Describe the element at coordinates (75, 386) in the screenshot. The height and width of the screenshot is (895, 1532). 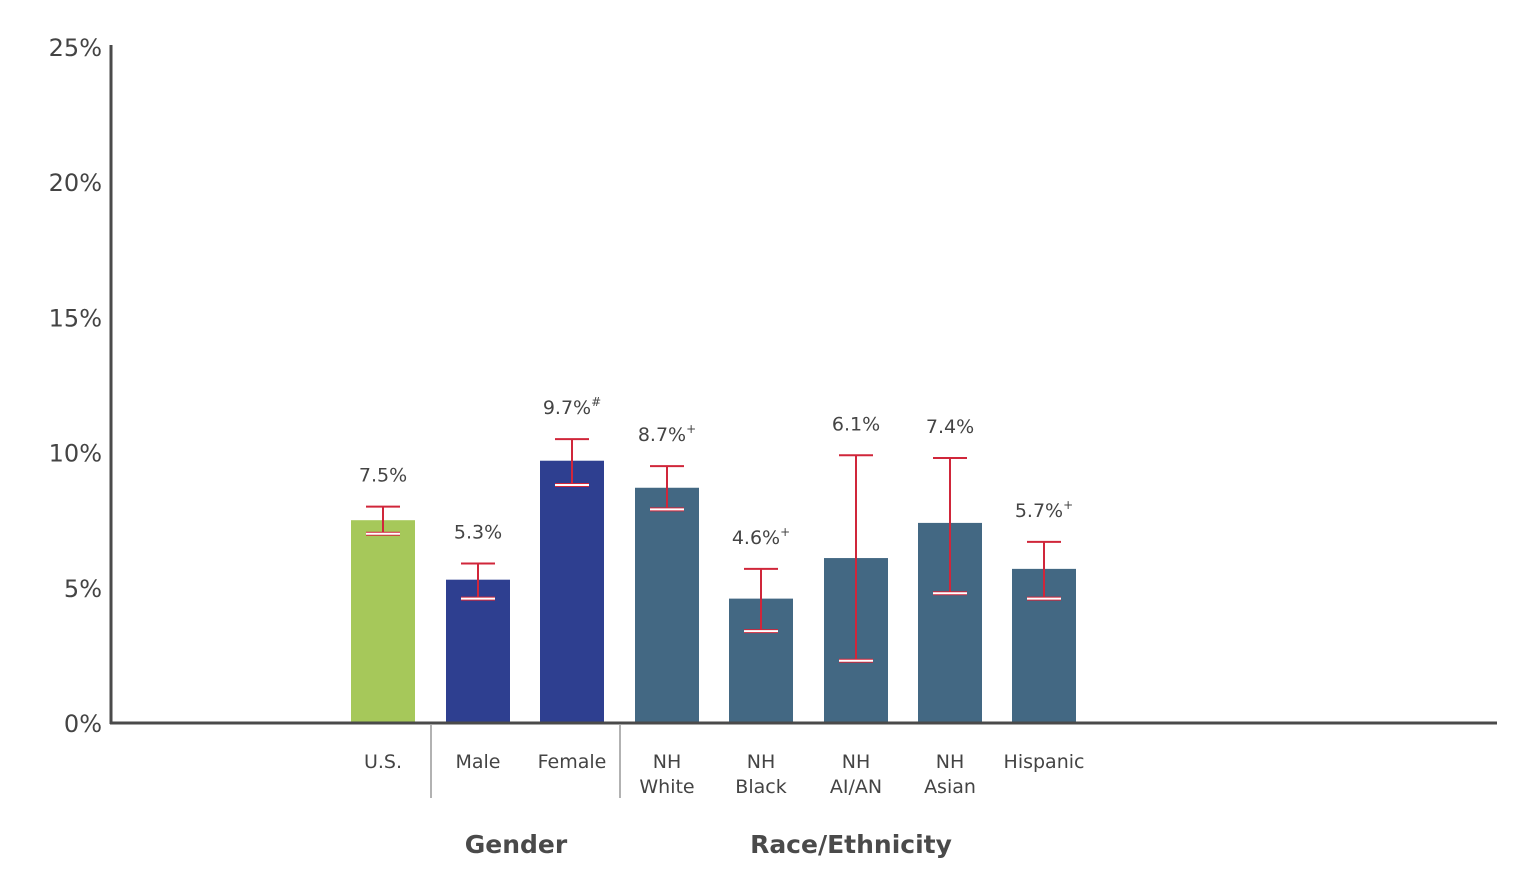
I see `y-axis-ticks: 0% 5% 10% 15% 20% 25%` at that location.